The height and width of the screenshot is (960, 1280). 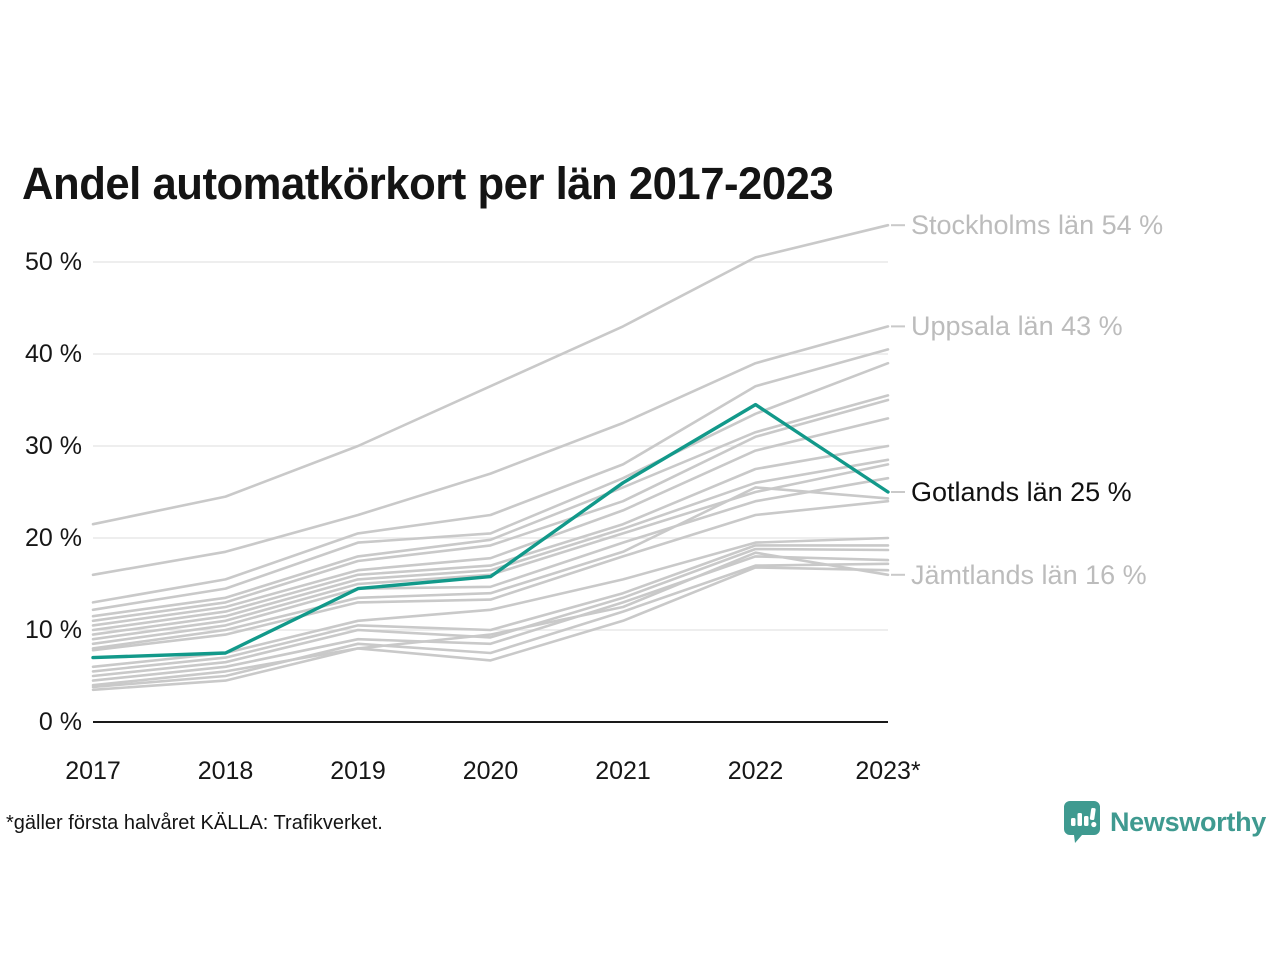 I want to click on series-end-label: Uppsala län 43 %, so click(x=1017, y=326).